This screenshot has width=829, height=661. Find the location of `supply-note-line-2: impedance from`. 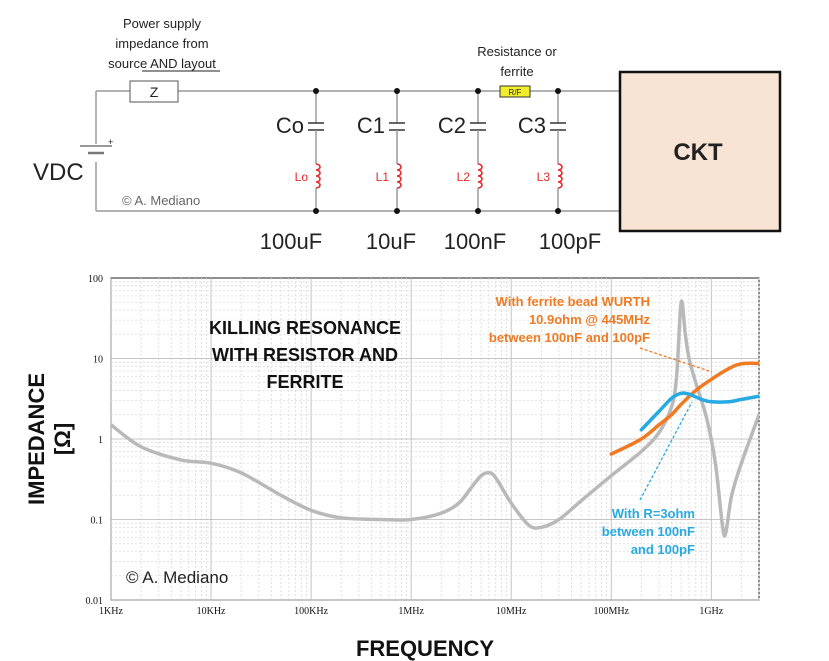

supply-note-line-2: impedance from is located at coordinates (161, 43).